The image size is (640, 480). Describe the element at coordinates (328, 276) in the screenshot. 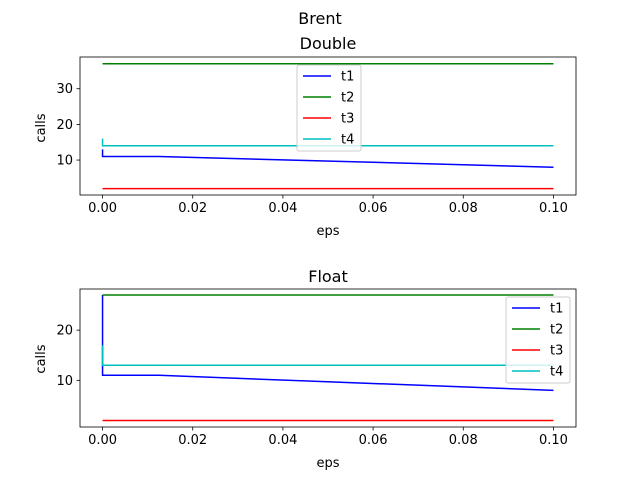

I see `subplot-title: Float` at that location.